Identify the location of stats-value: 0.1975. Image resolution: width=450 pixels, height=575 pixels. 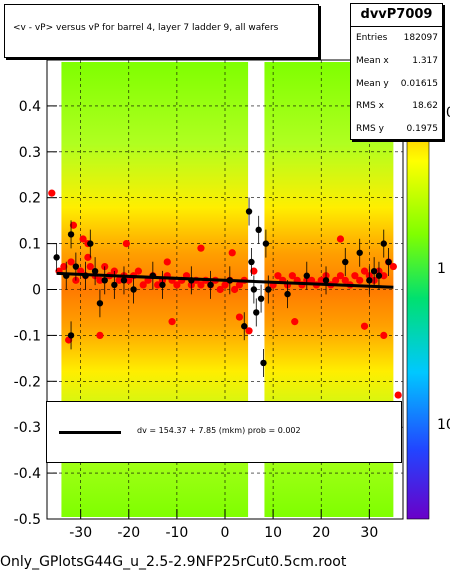
(422, 129).